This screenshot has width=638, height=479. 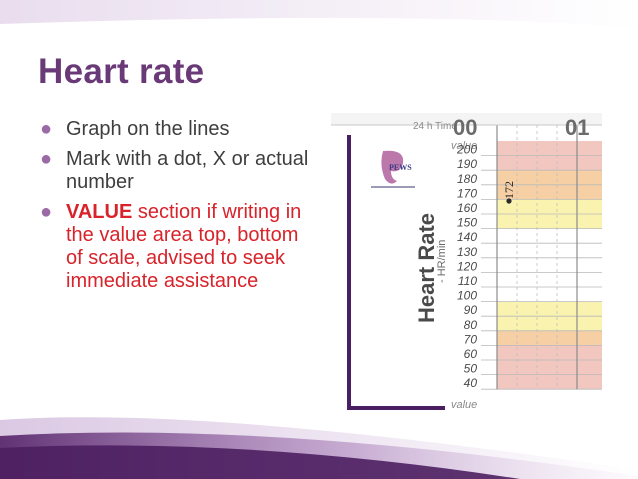 What do you see at coordinates (442, 261) in the screenshot?
I see `hr-unit-label: - HR/min` at bounding box center [442, 261].